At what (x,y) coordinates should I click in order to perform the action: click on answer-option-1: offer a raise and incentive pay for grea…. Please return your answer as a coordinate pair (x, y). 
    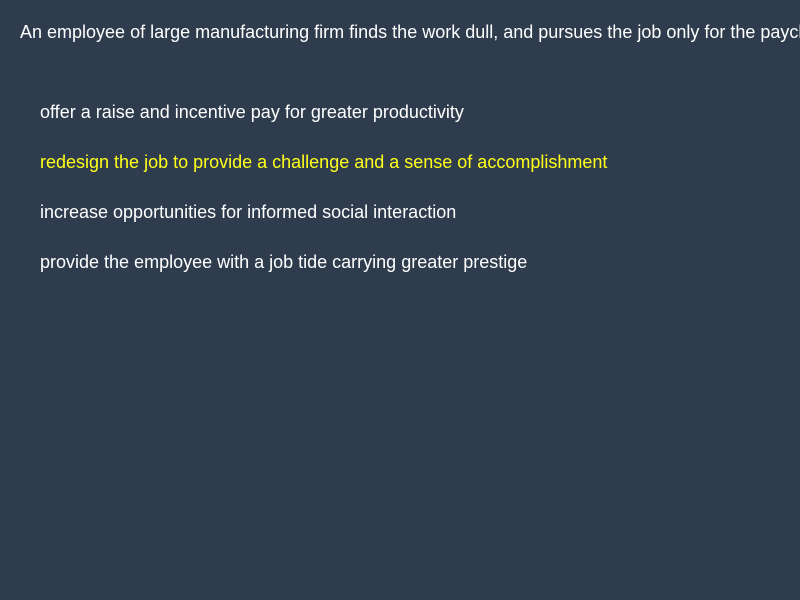
    Looking at the image, I should click on (252, 112).